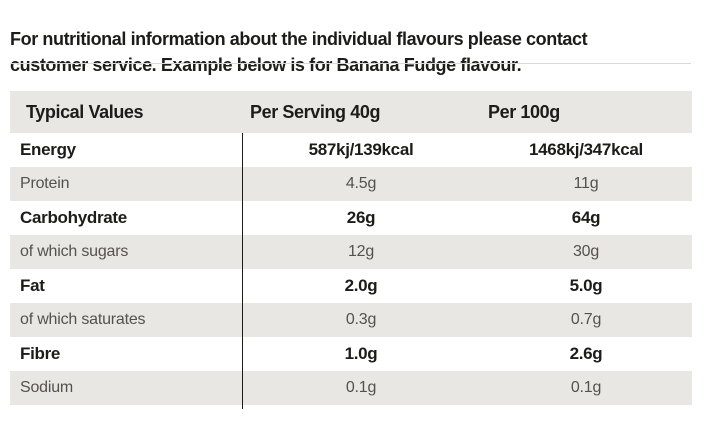 The height and width of the screenshot is (427, 704). Describe the element at coordinates (586, 217) in the screenshot. I see `per-100g-value: 64g` at that location.